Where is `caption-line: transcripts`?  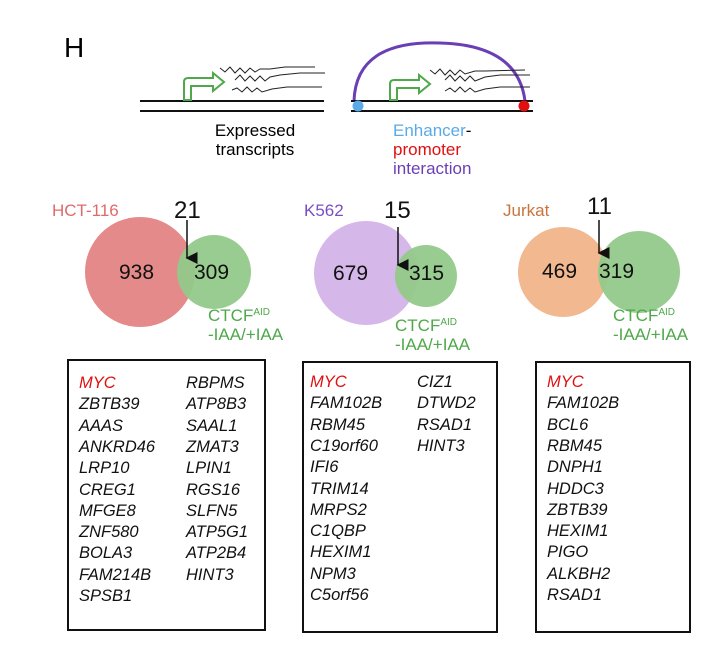
caption-line: transcripts is located at coordinates (255, 149).